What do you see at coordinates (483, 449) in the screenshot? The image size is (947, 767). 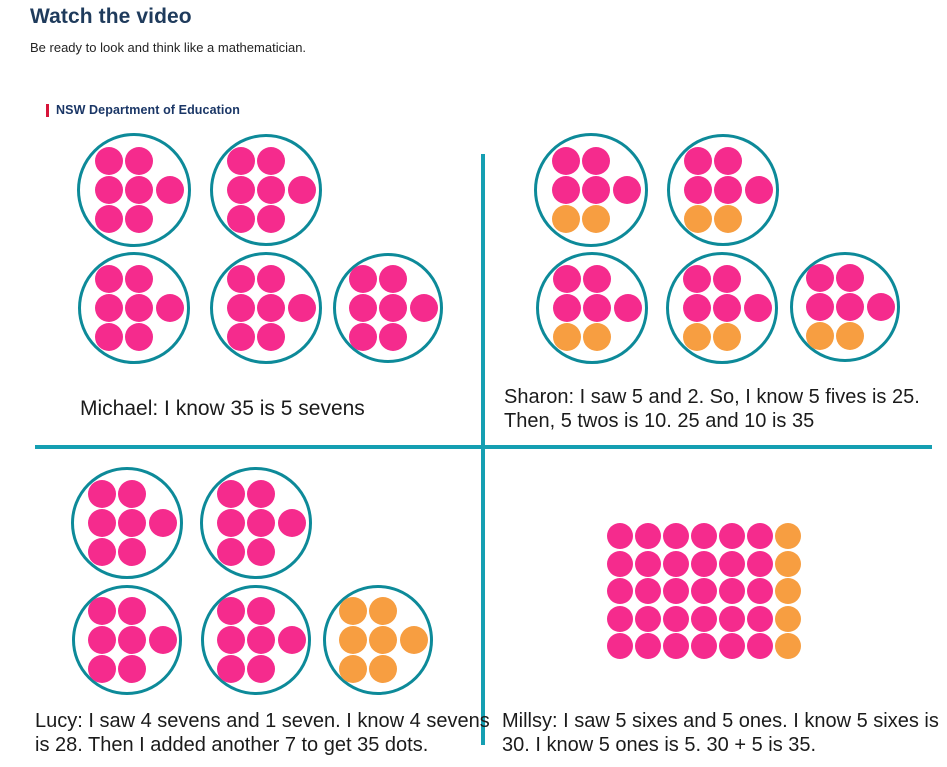 I see `quadrant-divider-vertical` at bounding box center [483, 449].